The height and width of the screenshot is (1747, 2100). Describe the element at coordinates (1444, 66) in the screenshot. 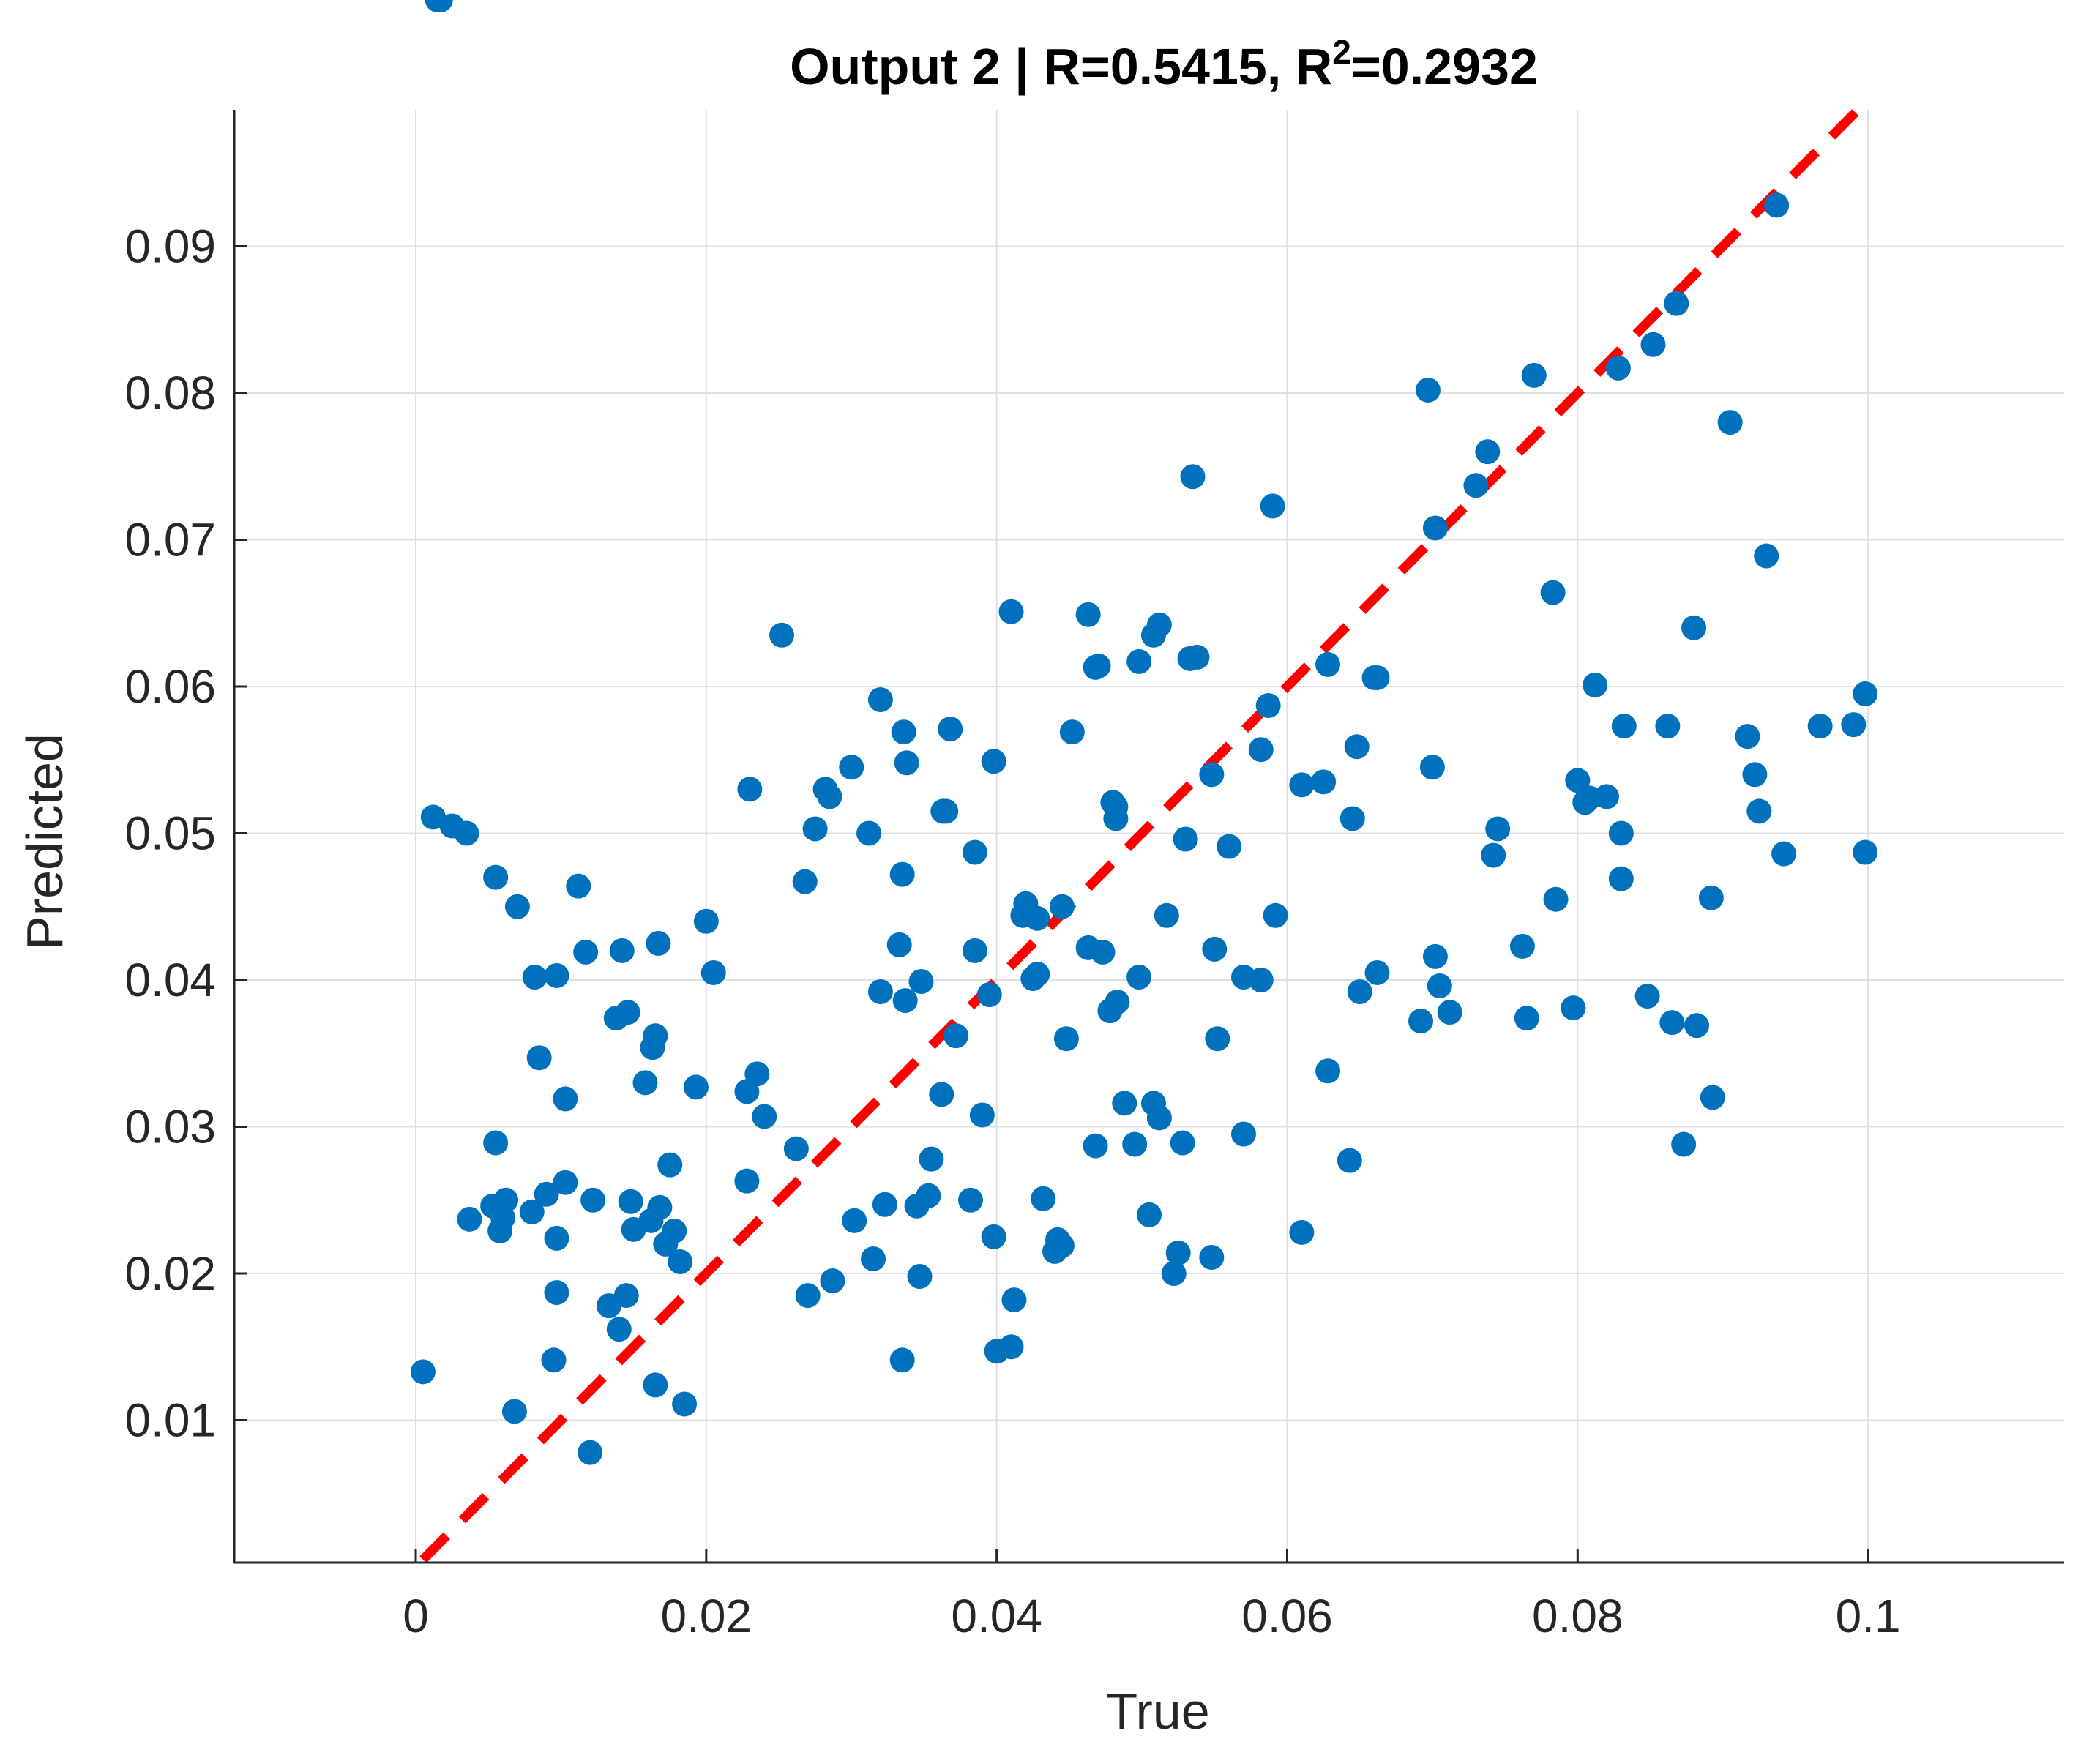

I see `chart-title-end: =0.2932` at that location.